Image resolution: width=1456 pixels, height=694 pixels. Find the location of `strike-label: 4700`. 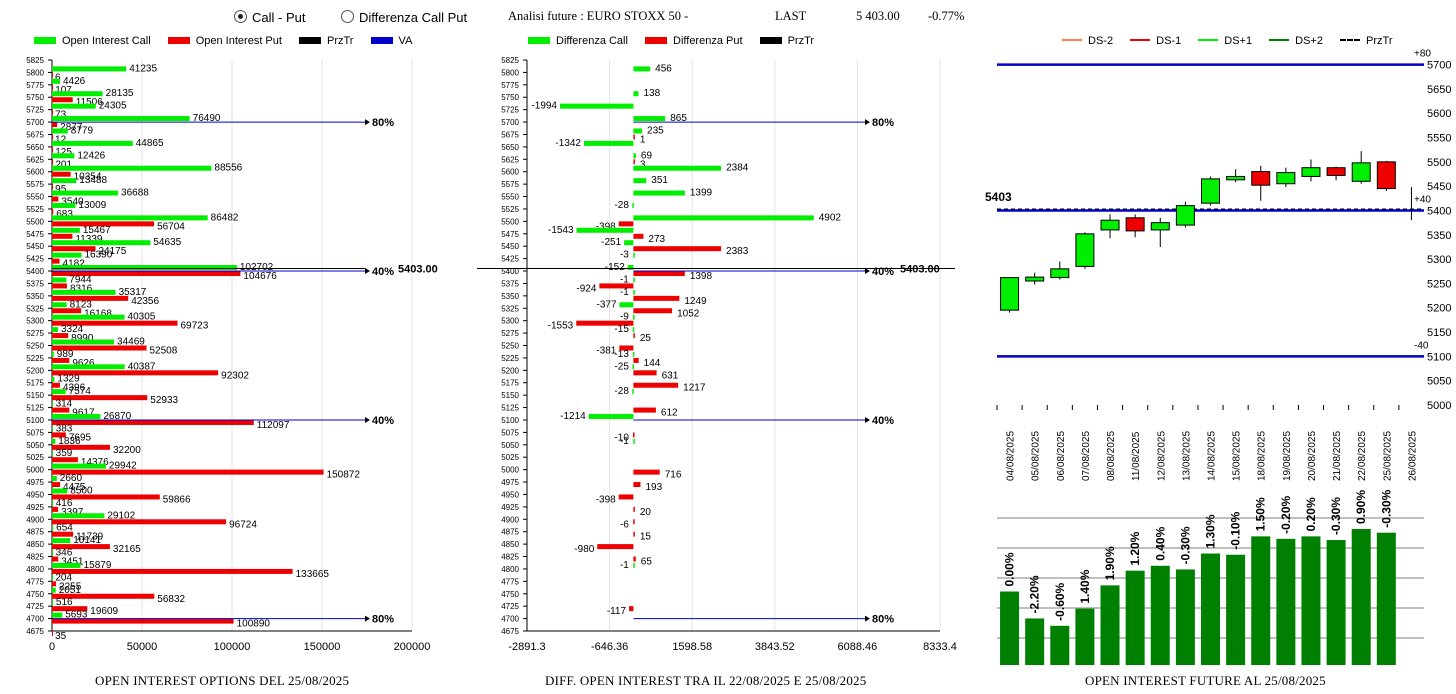

strike-label: 4700 is located at coordinates (35, 619).